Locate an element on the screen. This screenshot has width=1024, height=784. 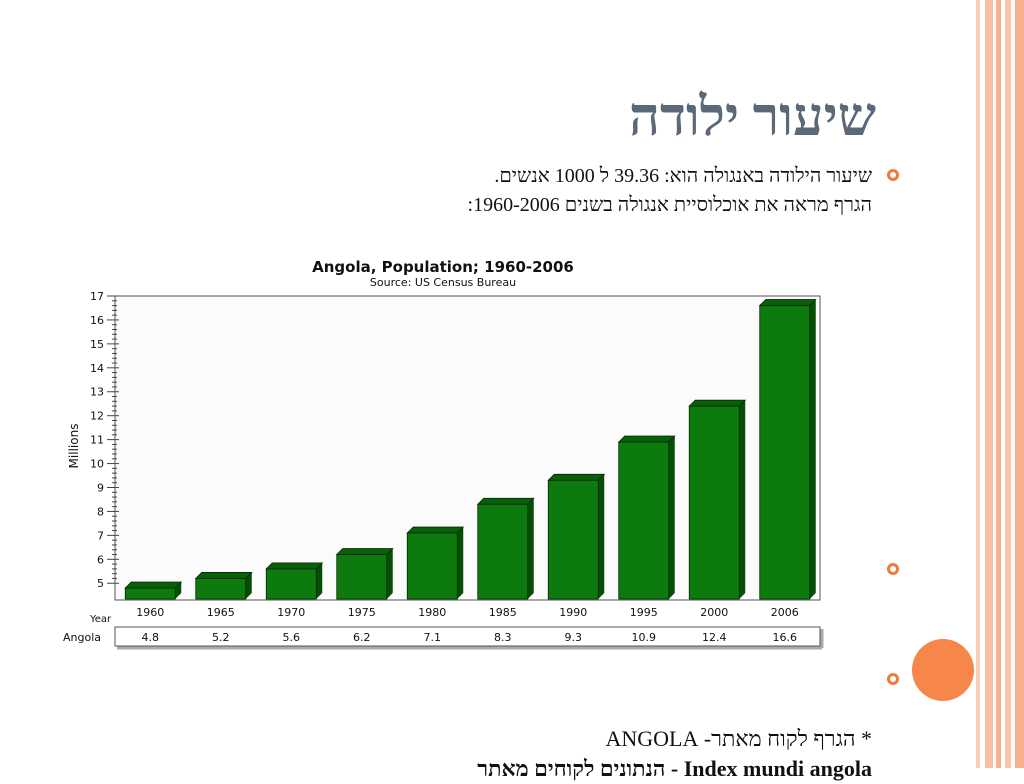
x-tick-label: 1975 is located at coordinates (362, 612).